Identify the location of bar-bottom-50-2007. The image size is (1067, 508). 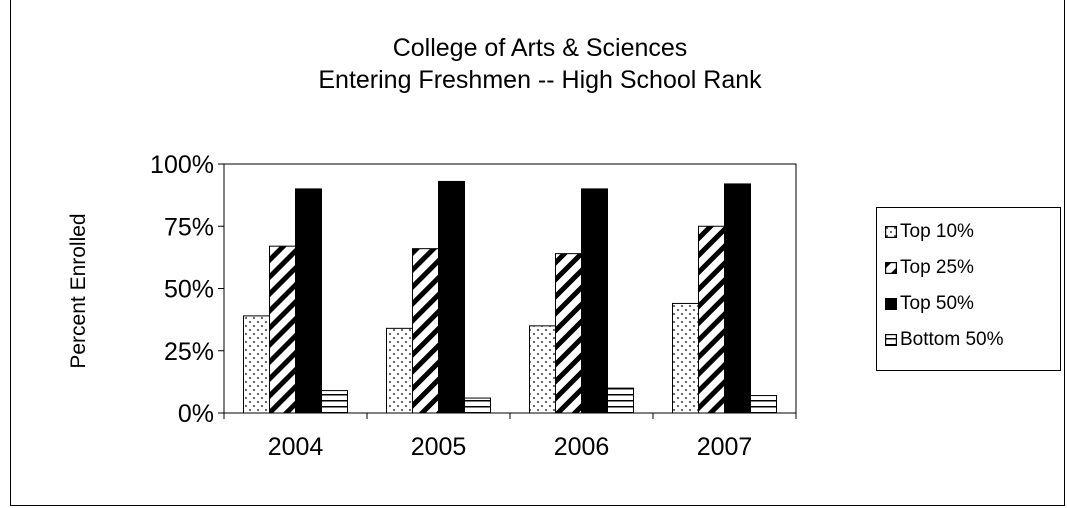
(763, 404).